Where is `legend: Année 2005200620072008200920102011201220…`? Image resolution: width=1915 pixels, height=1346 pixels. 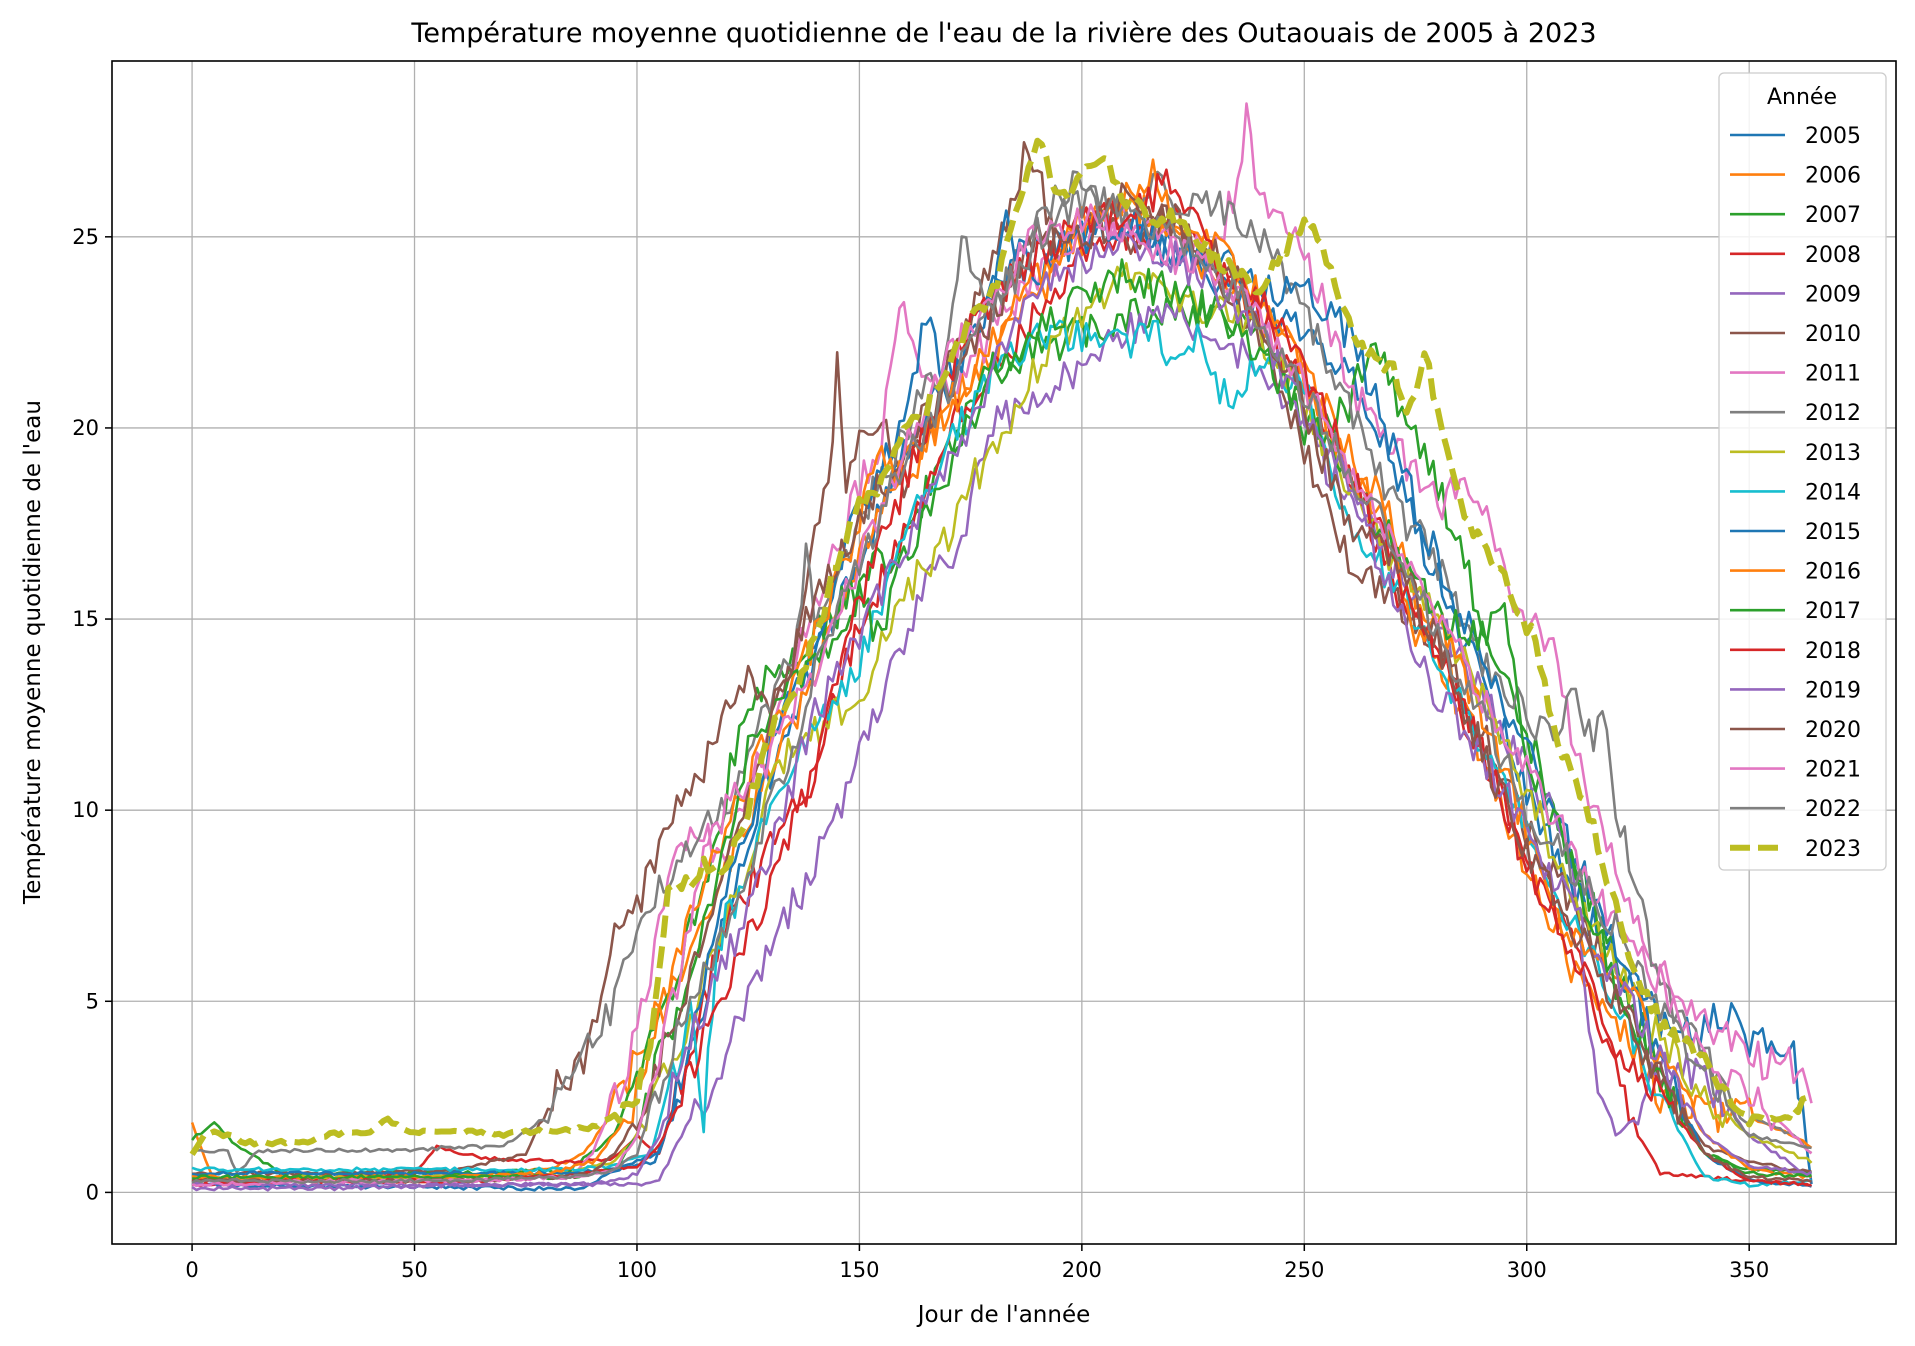 legend: Année 2005200620072008200920102011201220… is located at coordinates (1802, 471).